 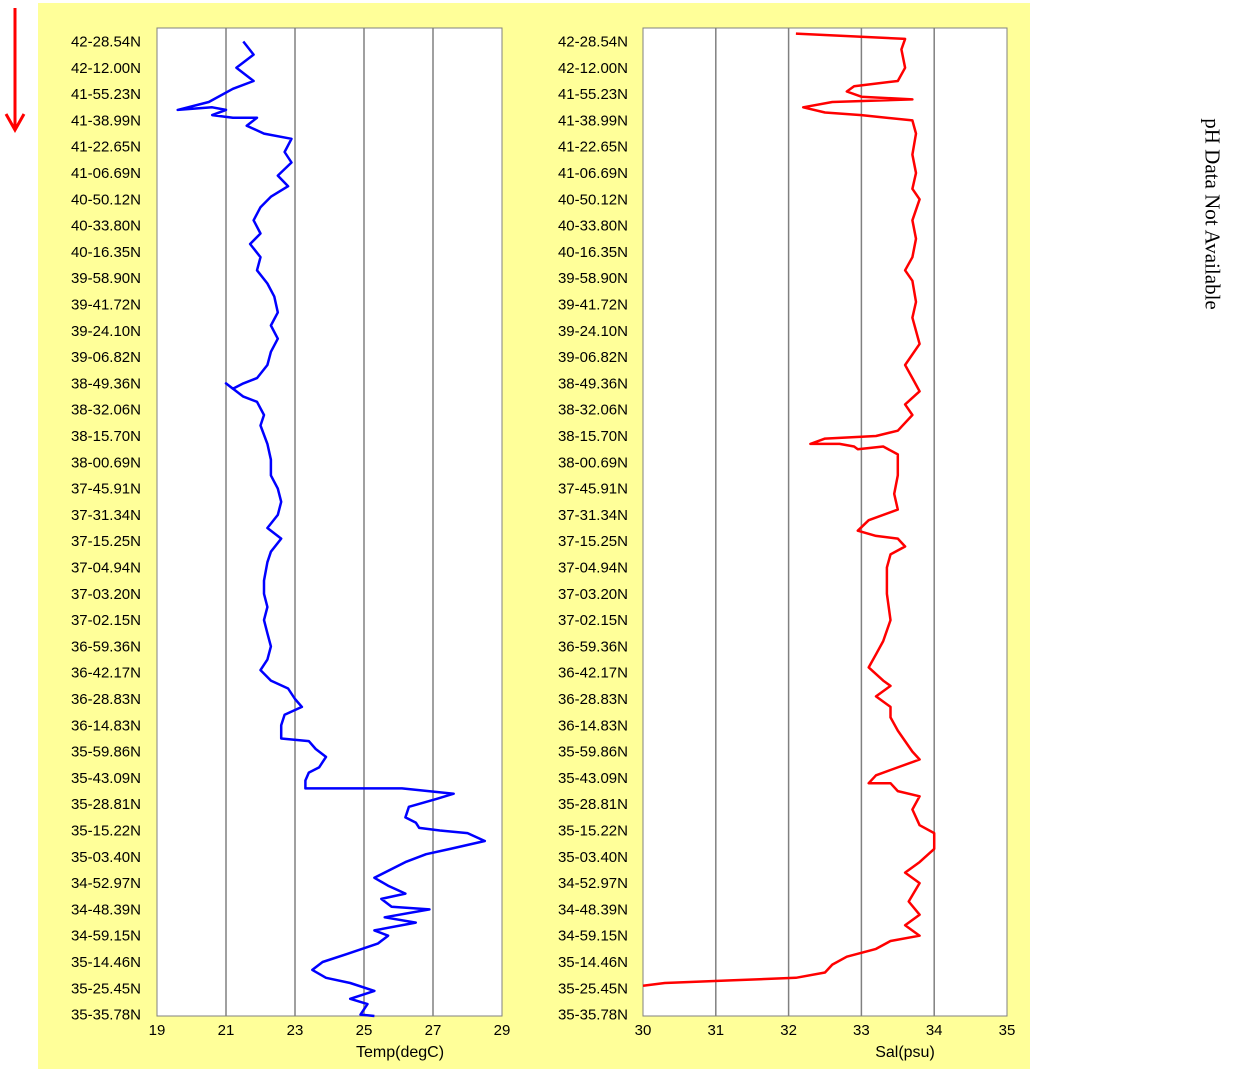 What do you see at coordinates (593, 462) in the screenshot?
I see `sal-y-tick-label: 38-00.69N` at bounding box center [593, 462].